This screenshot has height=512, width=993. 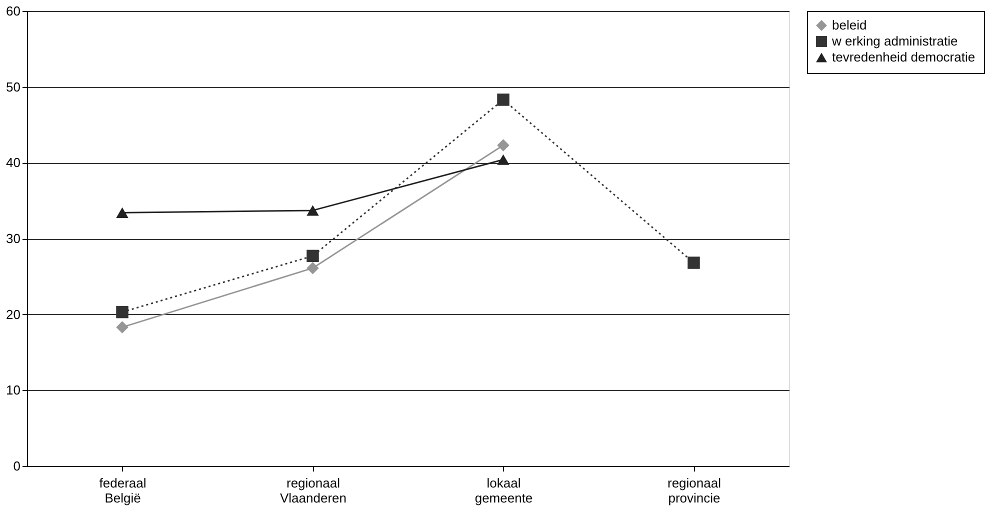 What do you see at coordinates (313, 491) in the screenshot?
I see `x-tick-label: regionaal Vlaanderen` at bounding box center [313, 491].